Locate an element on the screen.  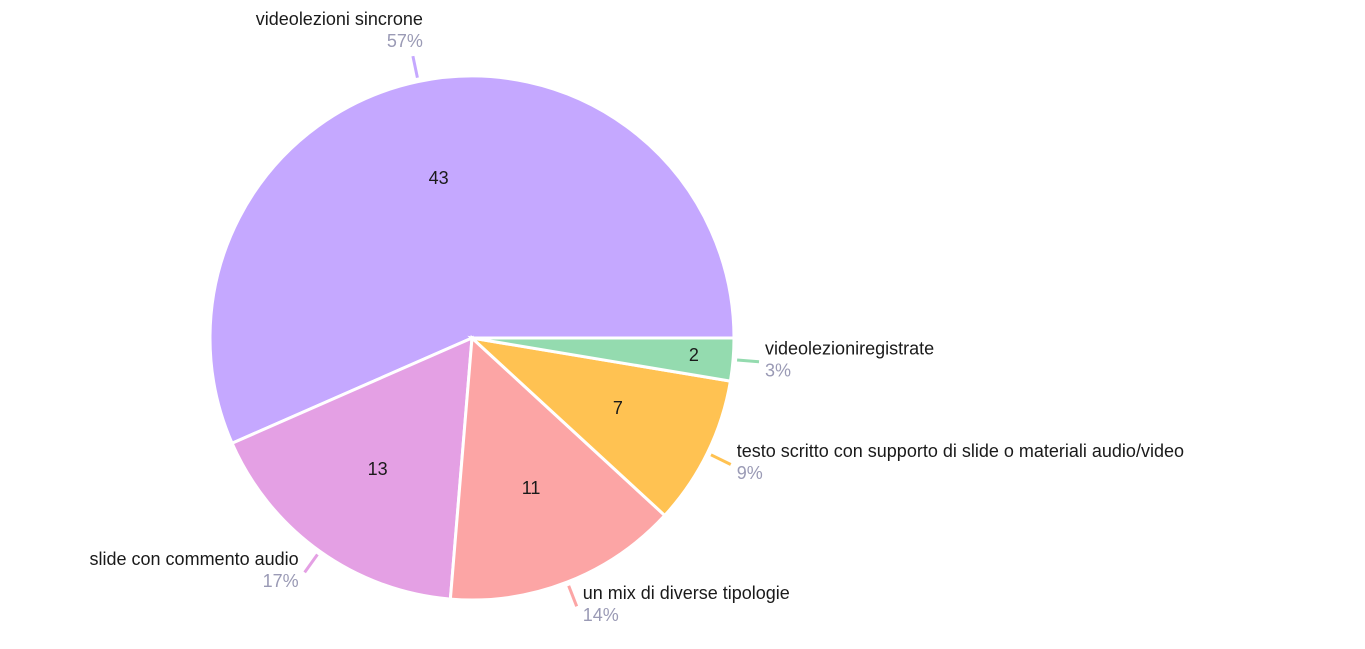
slice-label: videolezioni sincrone is located at coordinates (339, 19).